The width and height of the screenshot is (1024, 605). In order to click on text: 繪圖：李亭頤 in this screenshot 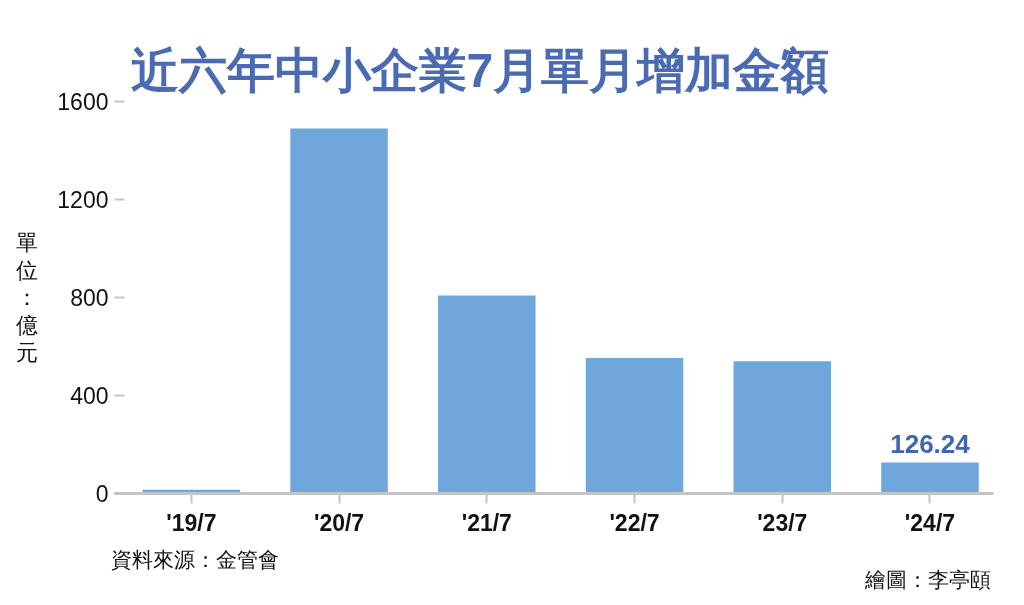, I will do `click(927, 579)`.